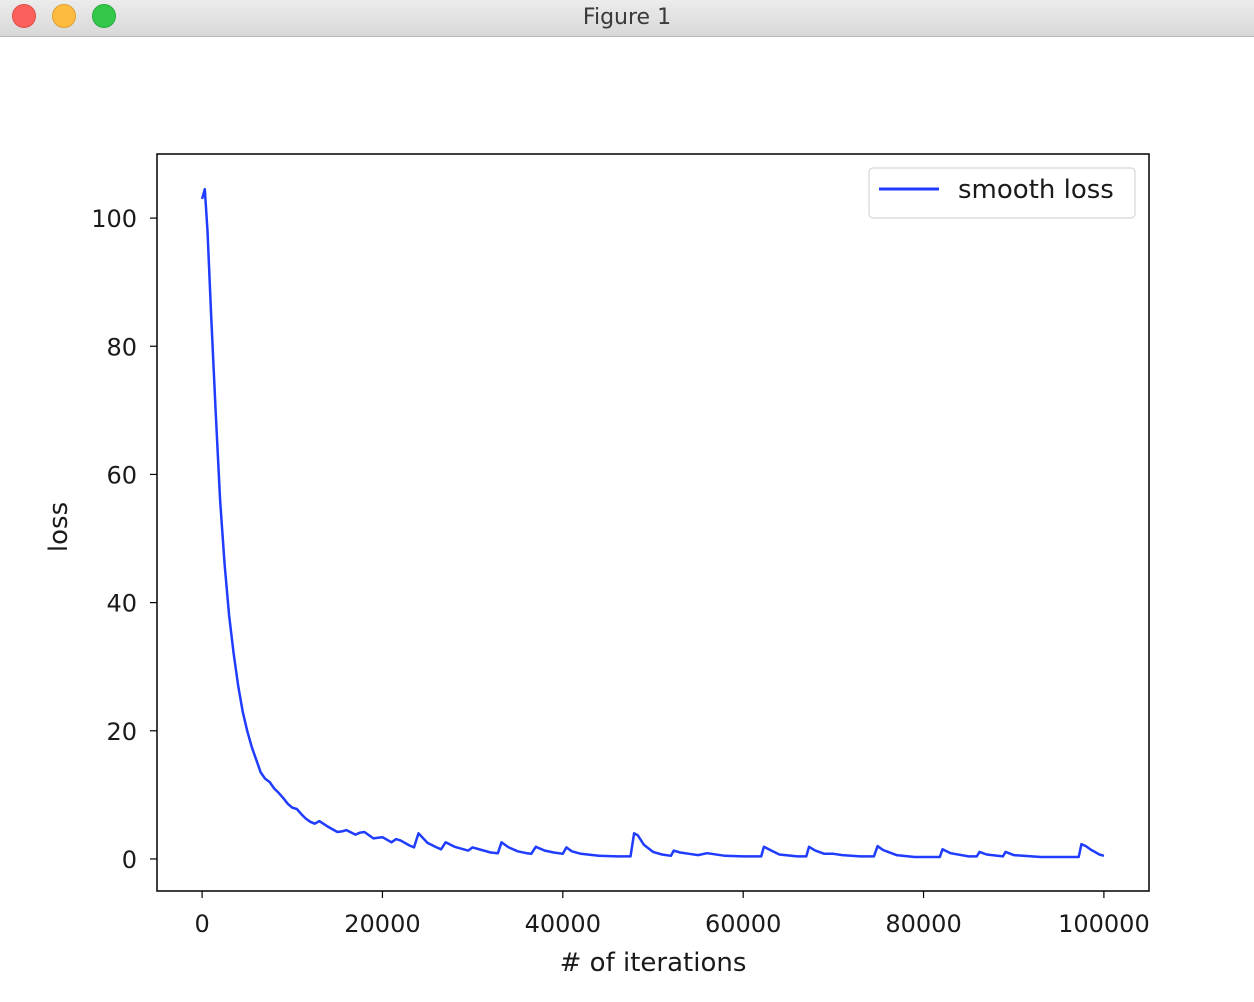 Image resolution: width=1254 pixels, height=1002 pixels. Describe the element at coordinates (563, 924) in the screenshot. I see `x-tick-label: 40000` at that location.